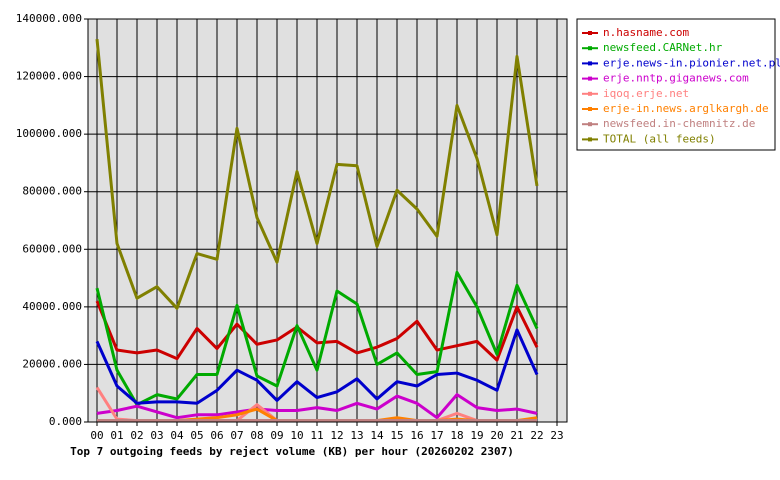 This screenshot has width=780, height=480. Describe the element at coordinates (436, 435) in the screenshot. I see `x-tick-label: 17` at that location.